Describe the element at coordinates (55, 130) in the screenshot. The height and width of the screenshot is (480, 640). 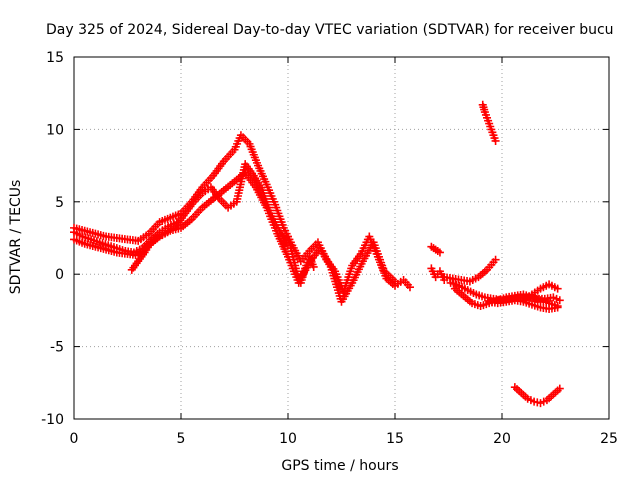
I see `y-tick-label: 10` at that location.